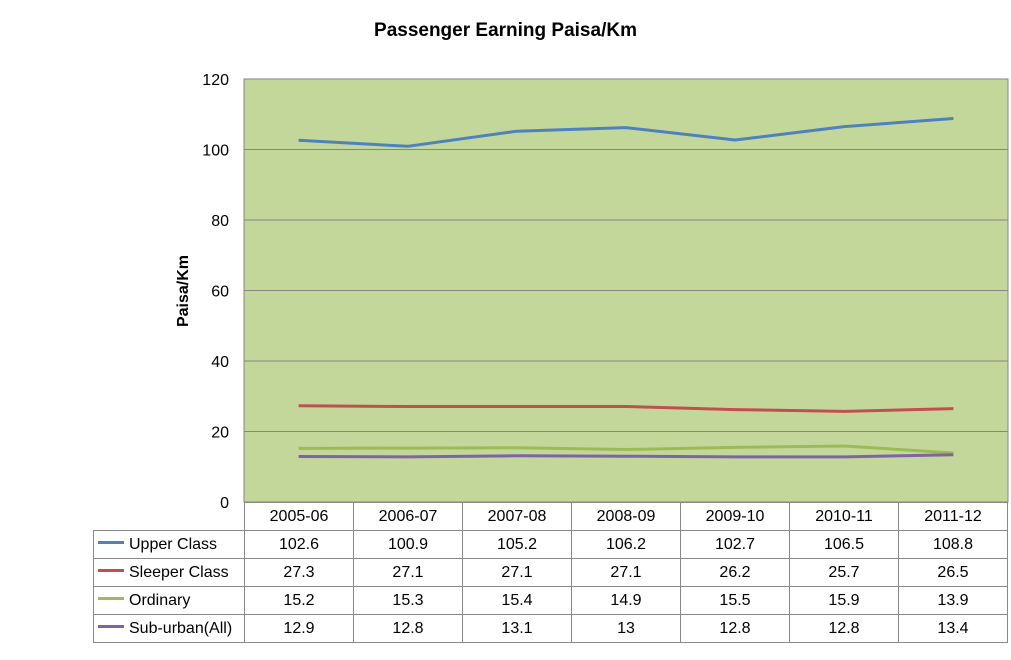 This screenshot has height=660, width=1011. What do you see at coordinates (408, 600) in the screenshot?
I see `data-value-cell: 15.3` at bounding box center [408, 600].